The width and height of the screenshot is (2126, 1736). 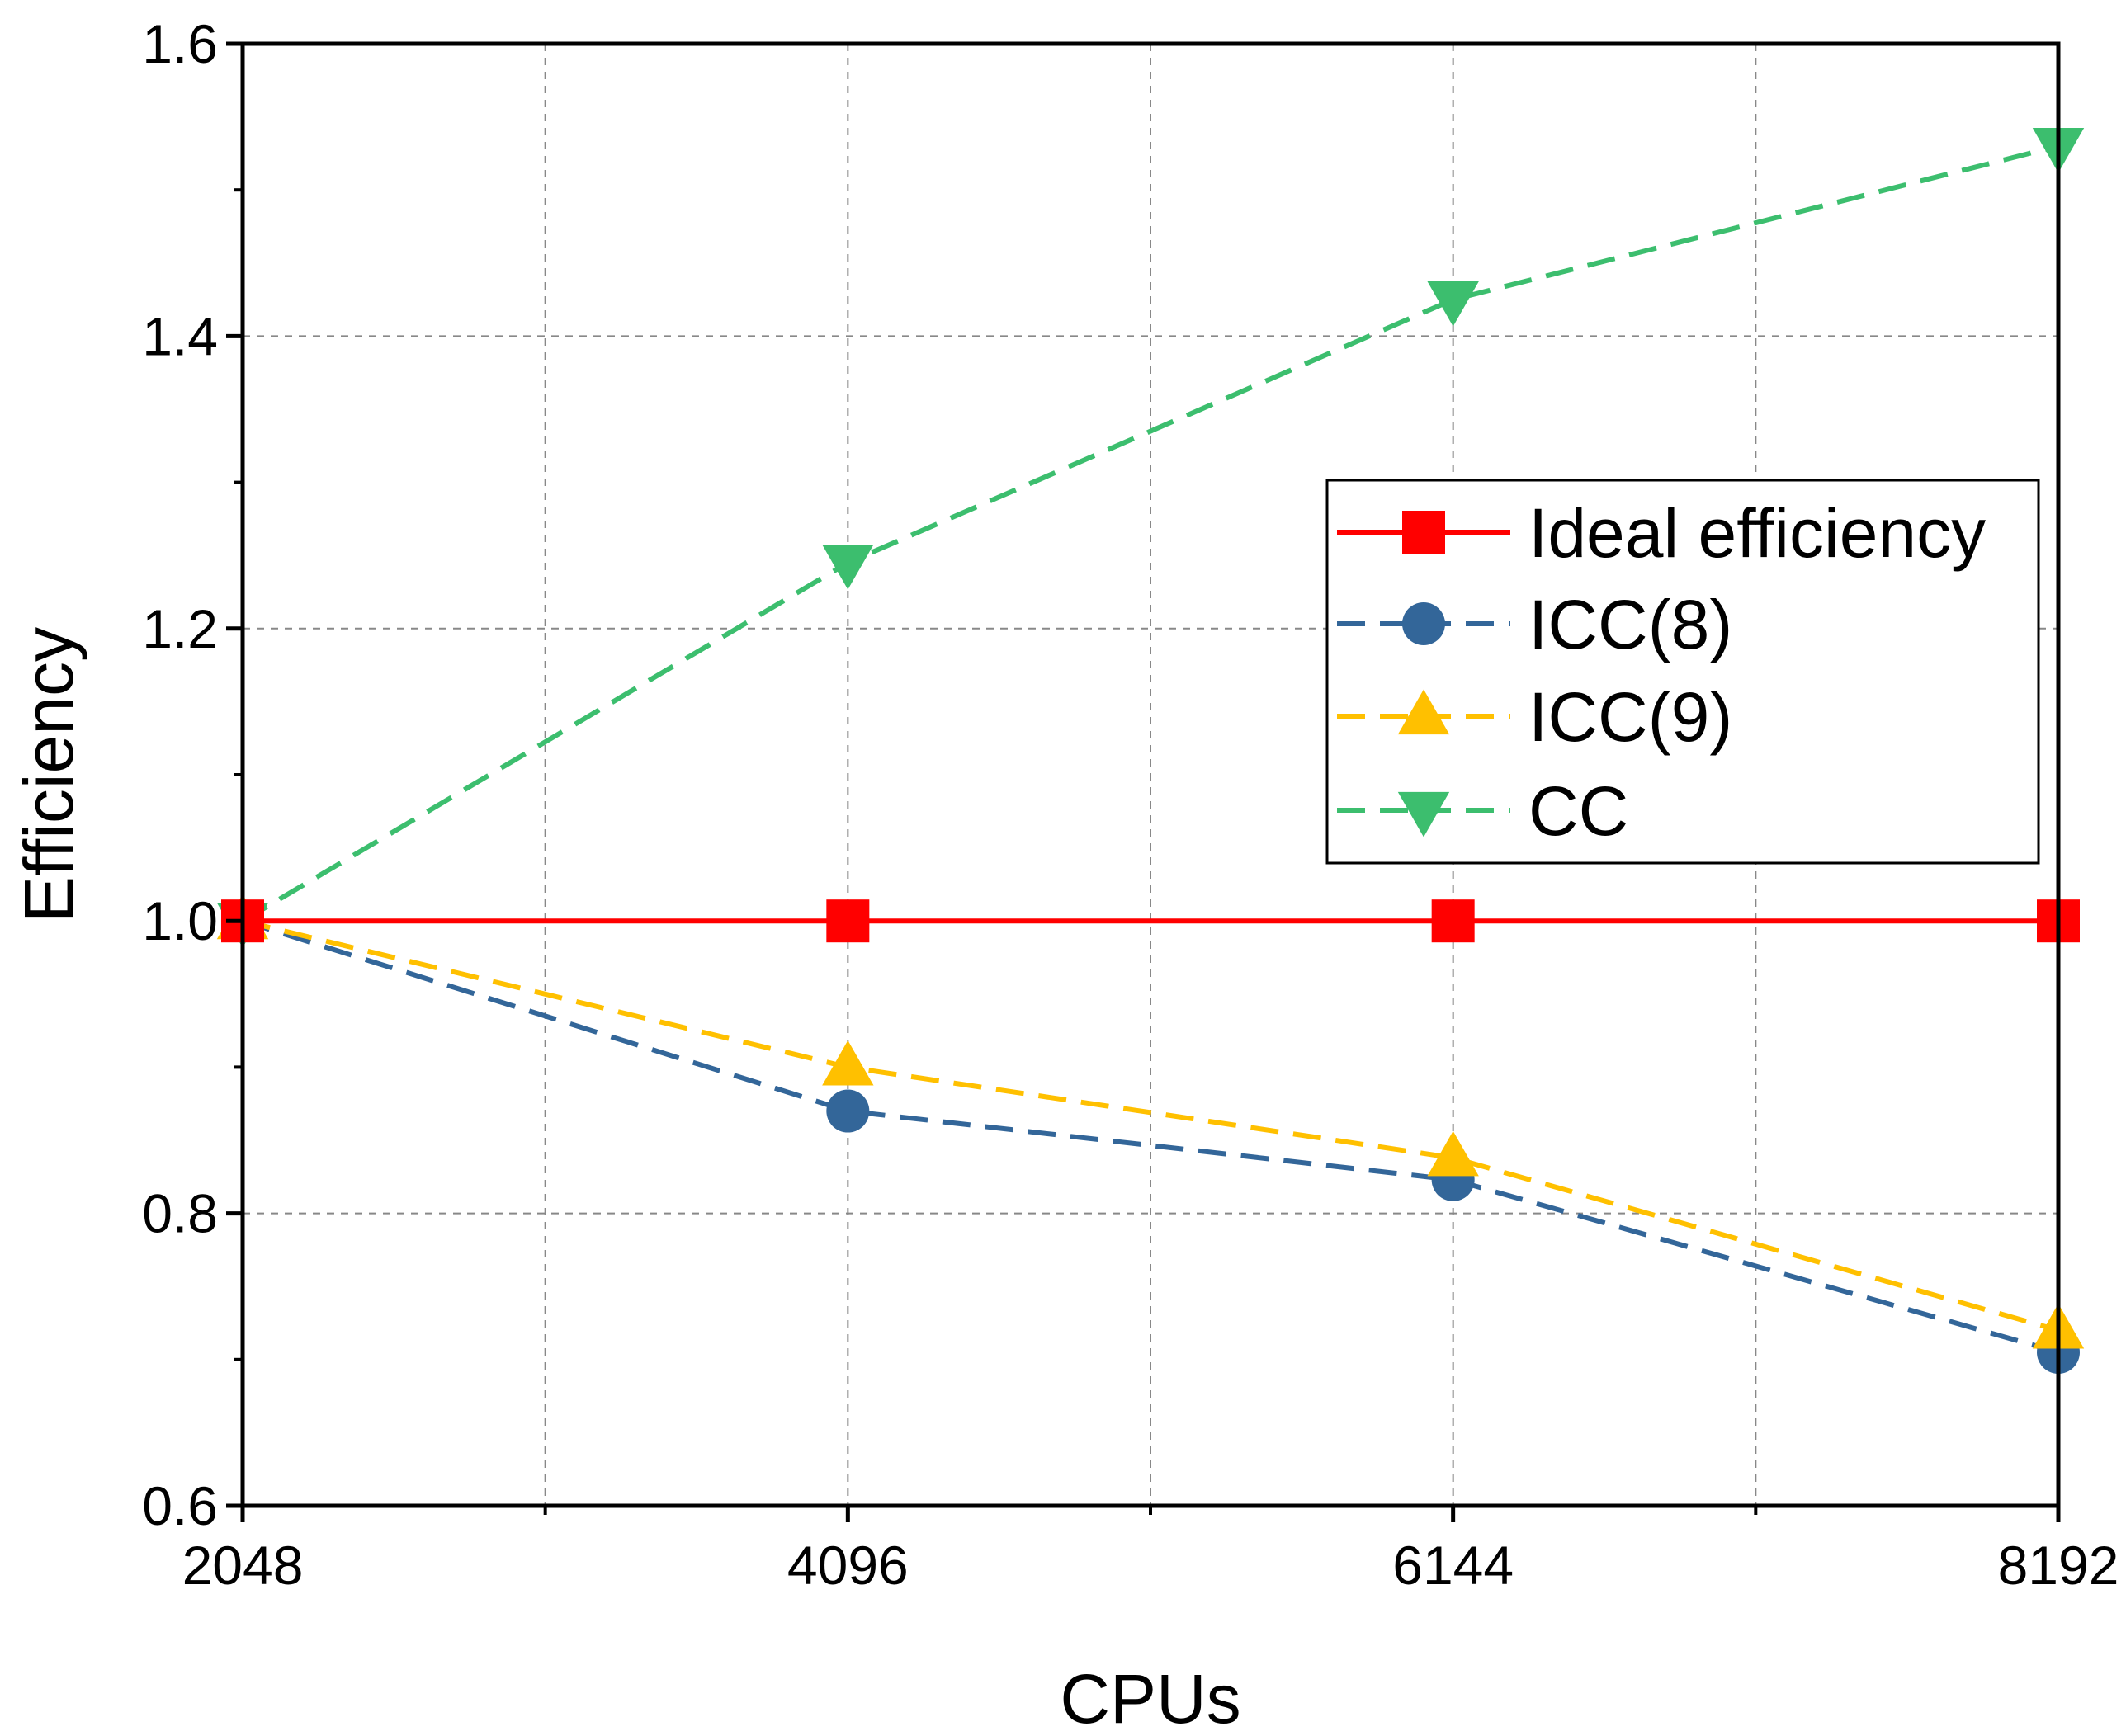 I want to click on legend-item-ideal-efficiency: Ideal efficiency, so click(x=1661, y=533).